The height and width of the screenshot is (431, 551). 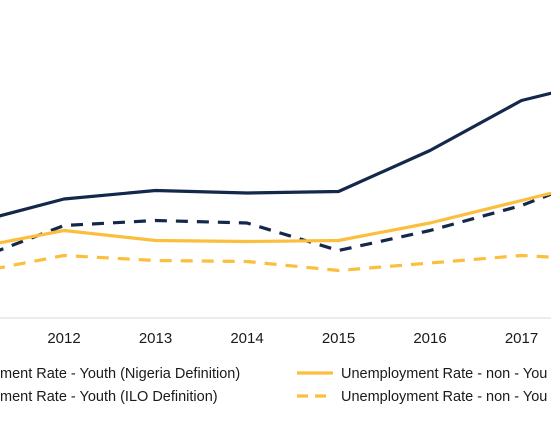 I want to click on x-tick-label-2016: 2016, so click(x=429, y=338).